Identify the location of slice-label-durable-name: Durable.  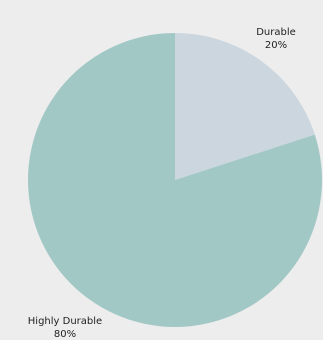
(276, 32).